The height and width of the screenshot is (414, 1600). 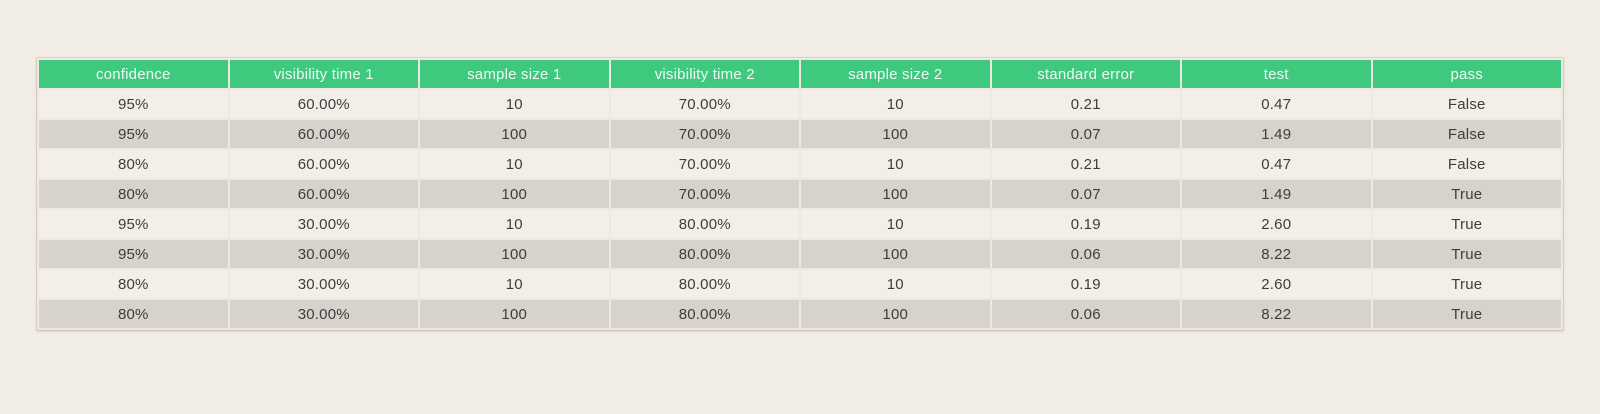 I want to click on column-header-confidence: confidence, so click(x=133, y=74).